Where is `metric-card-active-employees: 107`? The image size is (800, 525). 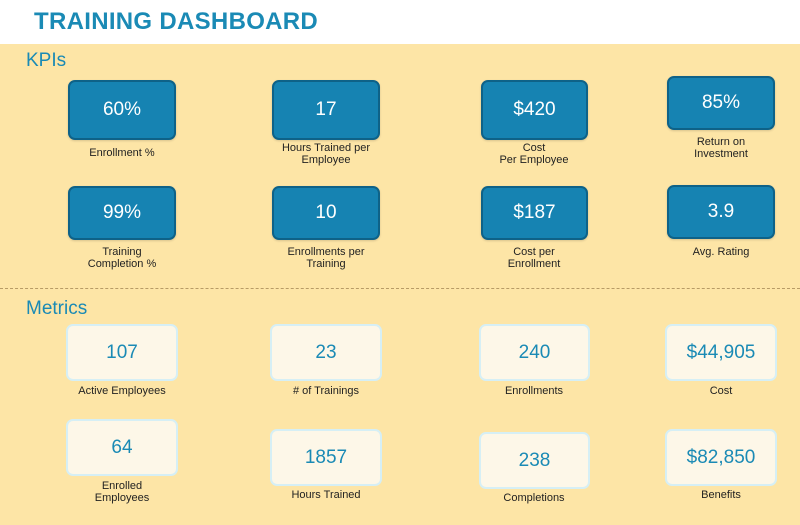
metric-card-active-employees: 107 is located at coordinates (122, 352).